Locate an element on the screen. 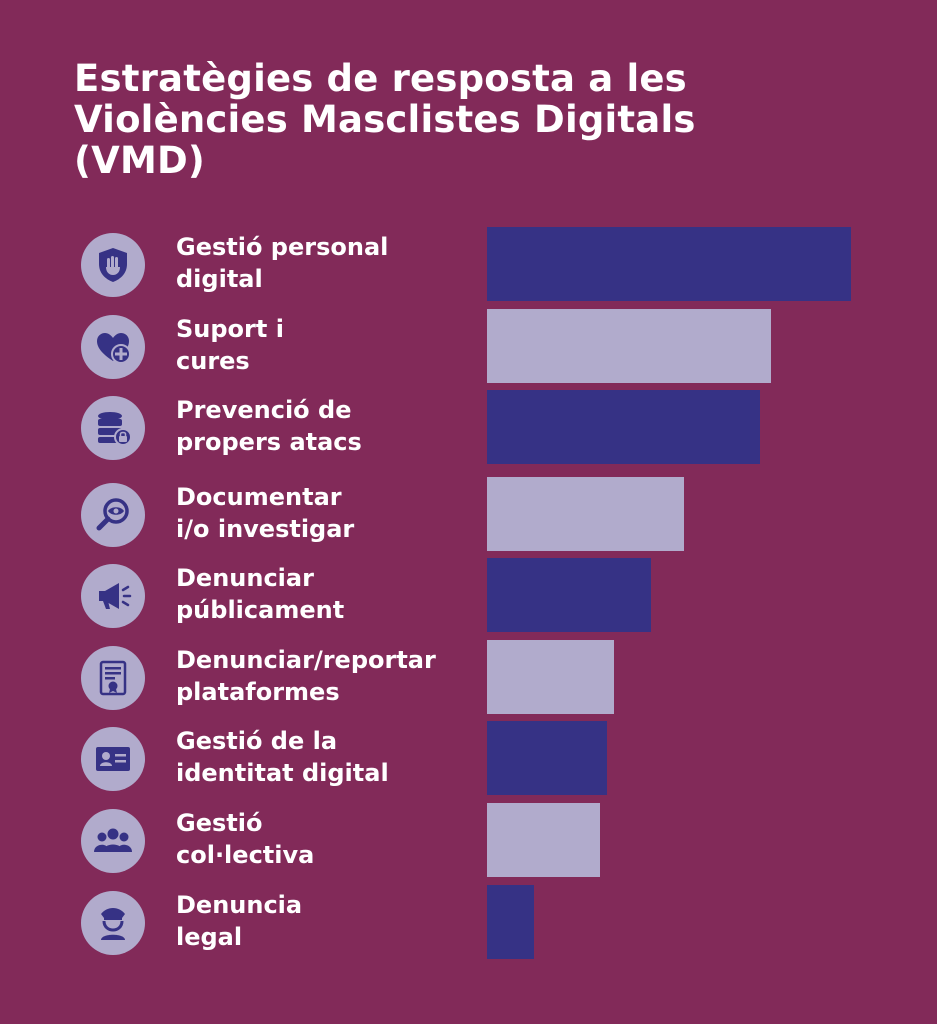  category-label-line: Gestió de la is located at coordinates (257, 741).